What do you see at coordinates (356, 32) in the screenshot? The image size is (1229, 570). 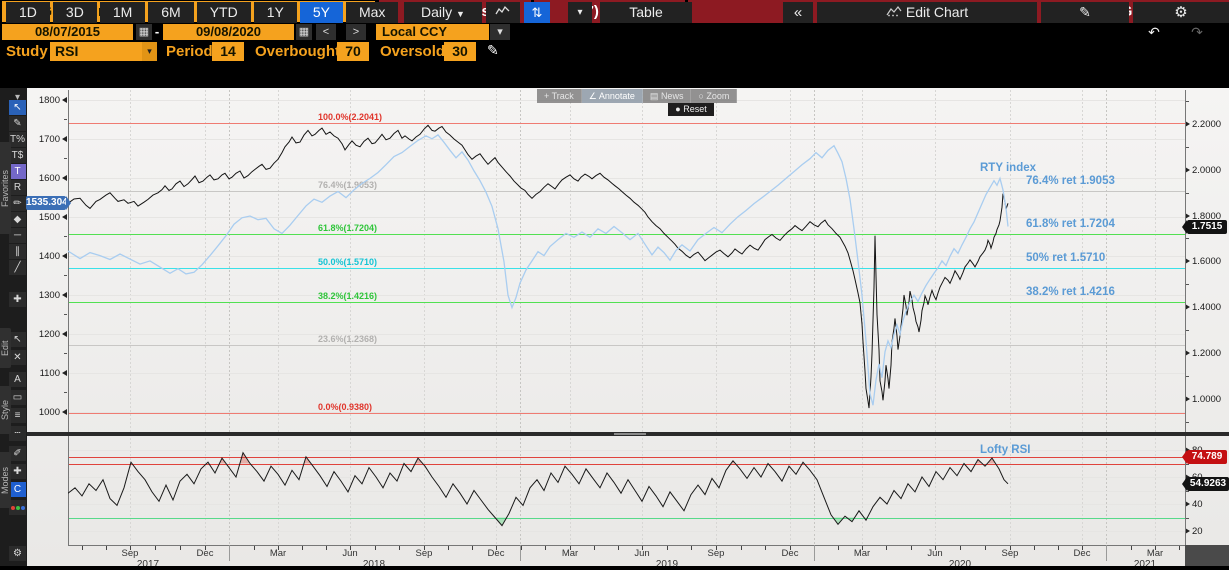 I see `next-period-button: >` at bounding box center [356, 32].